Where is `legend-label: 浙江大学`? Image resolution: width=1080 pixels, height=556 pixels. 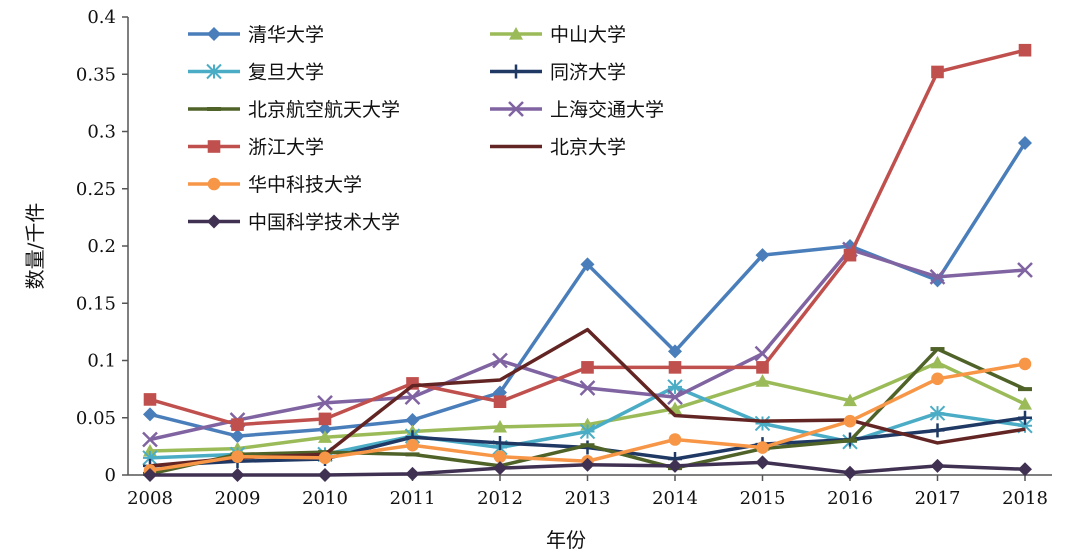 legend-label: 浙江大学 is located at coordinates (286, 148).